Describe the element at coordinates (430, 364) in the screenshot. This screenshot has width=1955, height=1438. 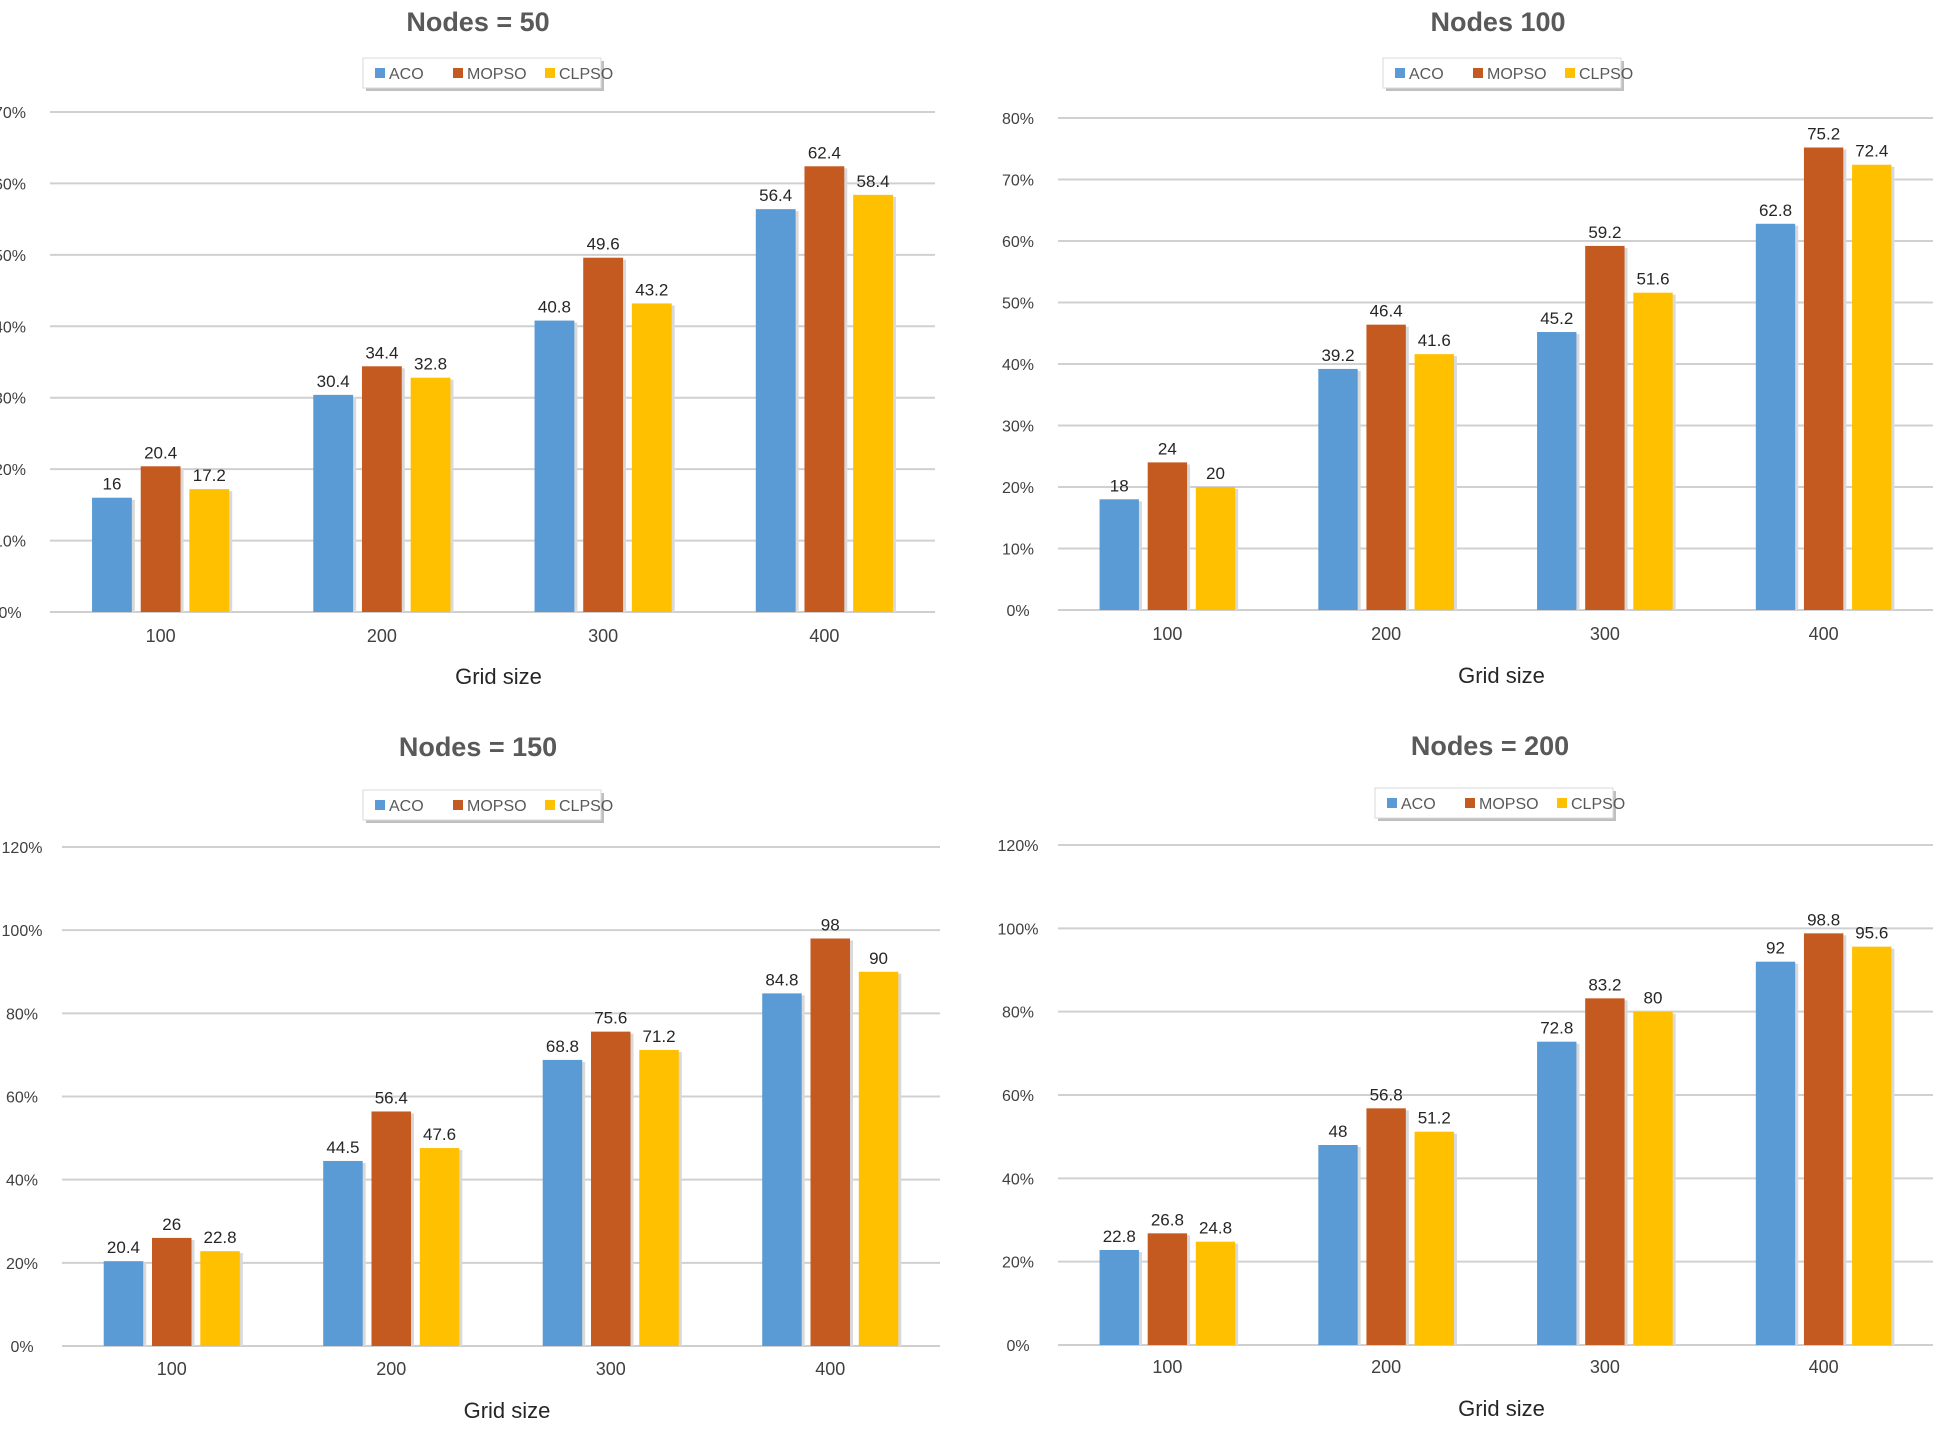
I see `data-label-clpso-200: 32.8` at that location.